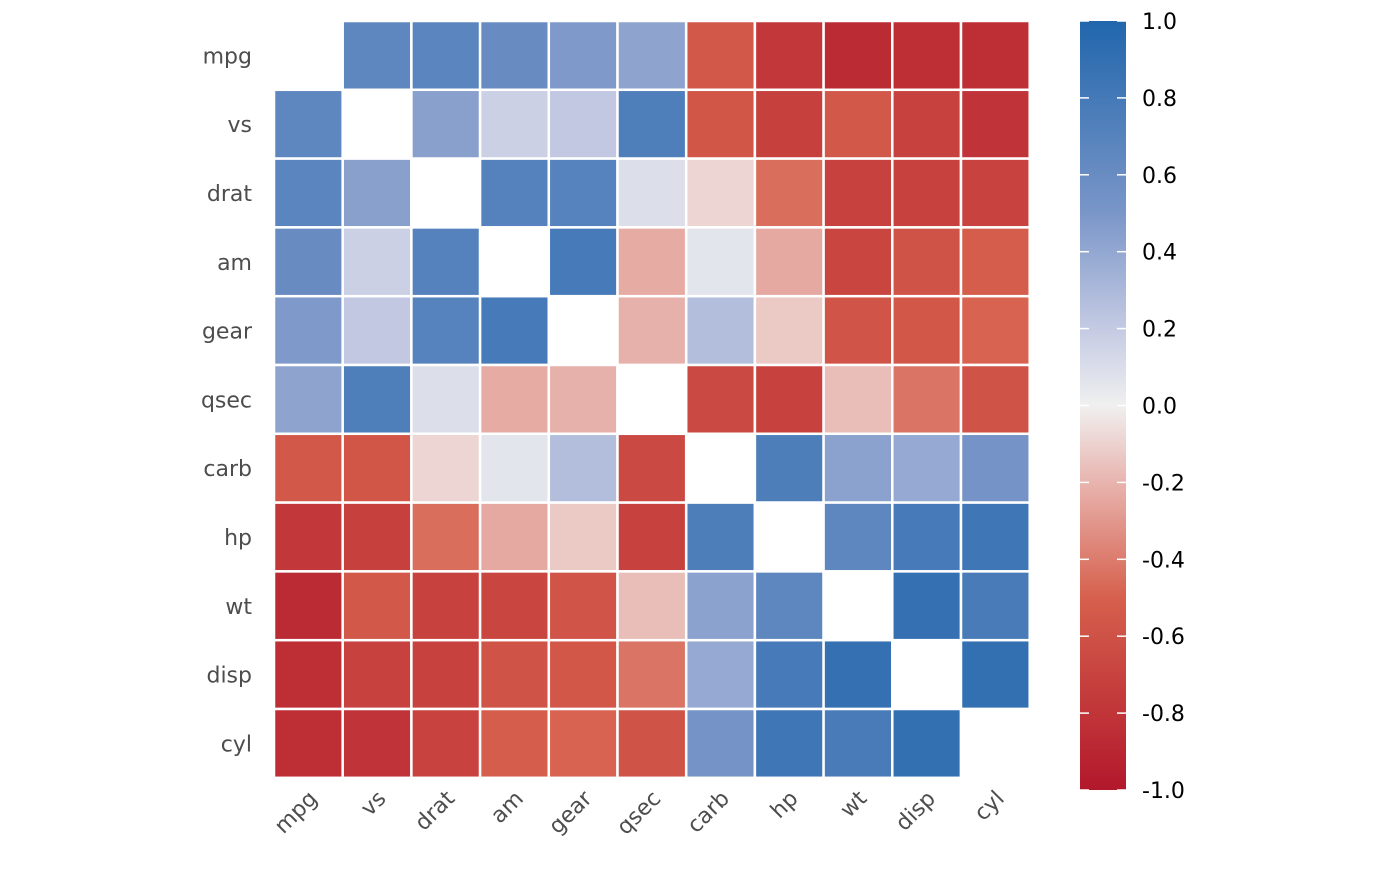 The width and height of the screenshot is (1400, 870). Describe the element at coordinates (789, 330) in the screenshot. I see `heatmap-cell-gear-hp` at that location.